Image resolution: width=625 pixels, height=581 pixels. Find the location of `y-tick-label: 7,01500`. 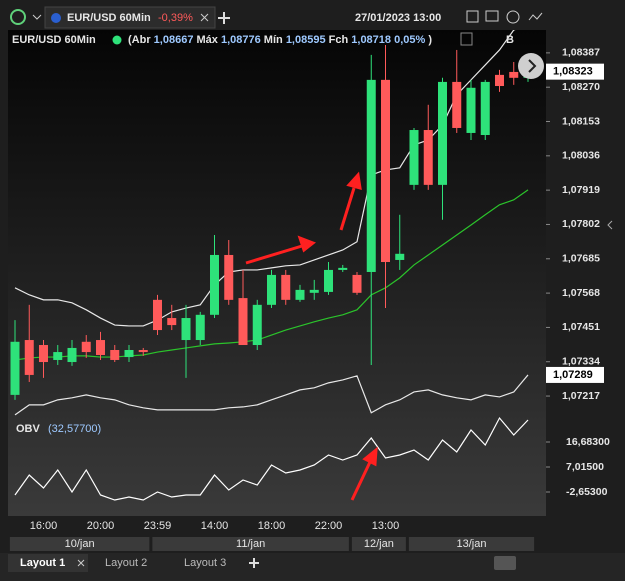

y-tick-label: 7,01500 is located at coordinates (585, 467).